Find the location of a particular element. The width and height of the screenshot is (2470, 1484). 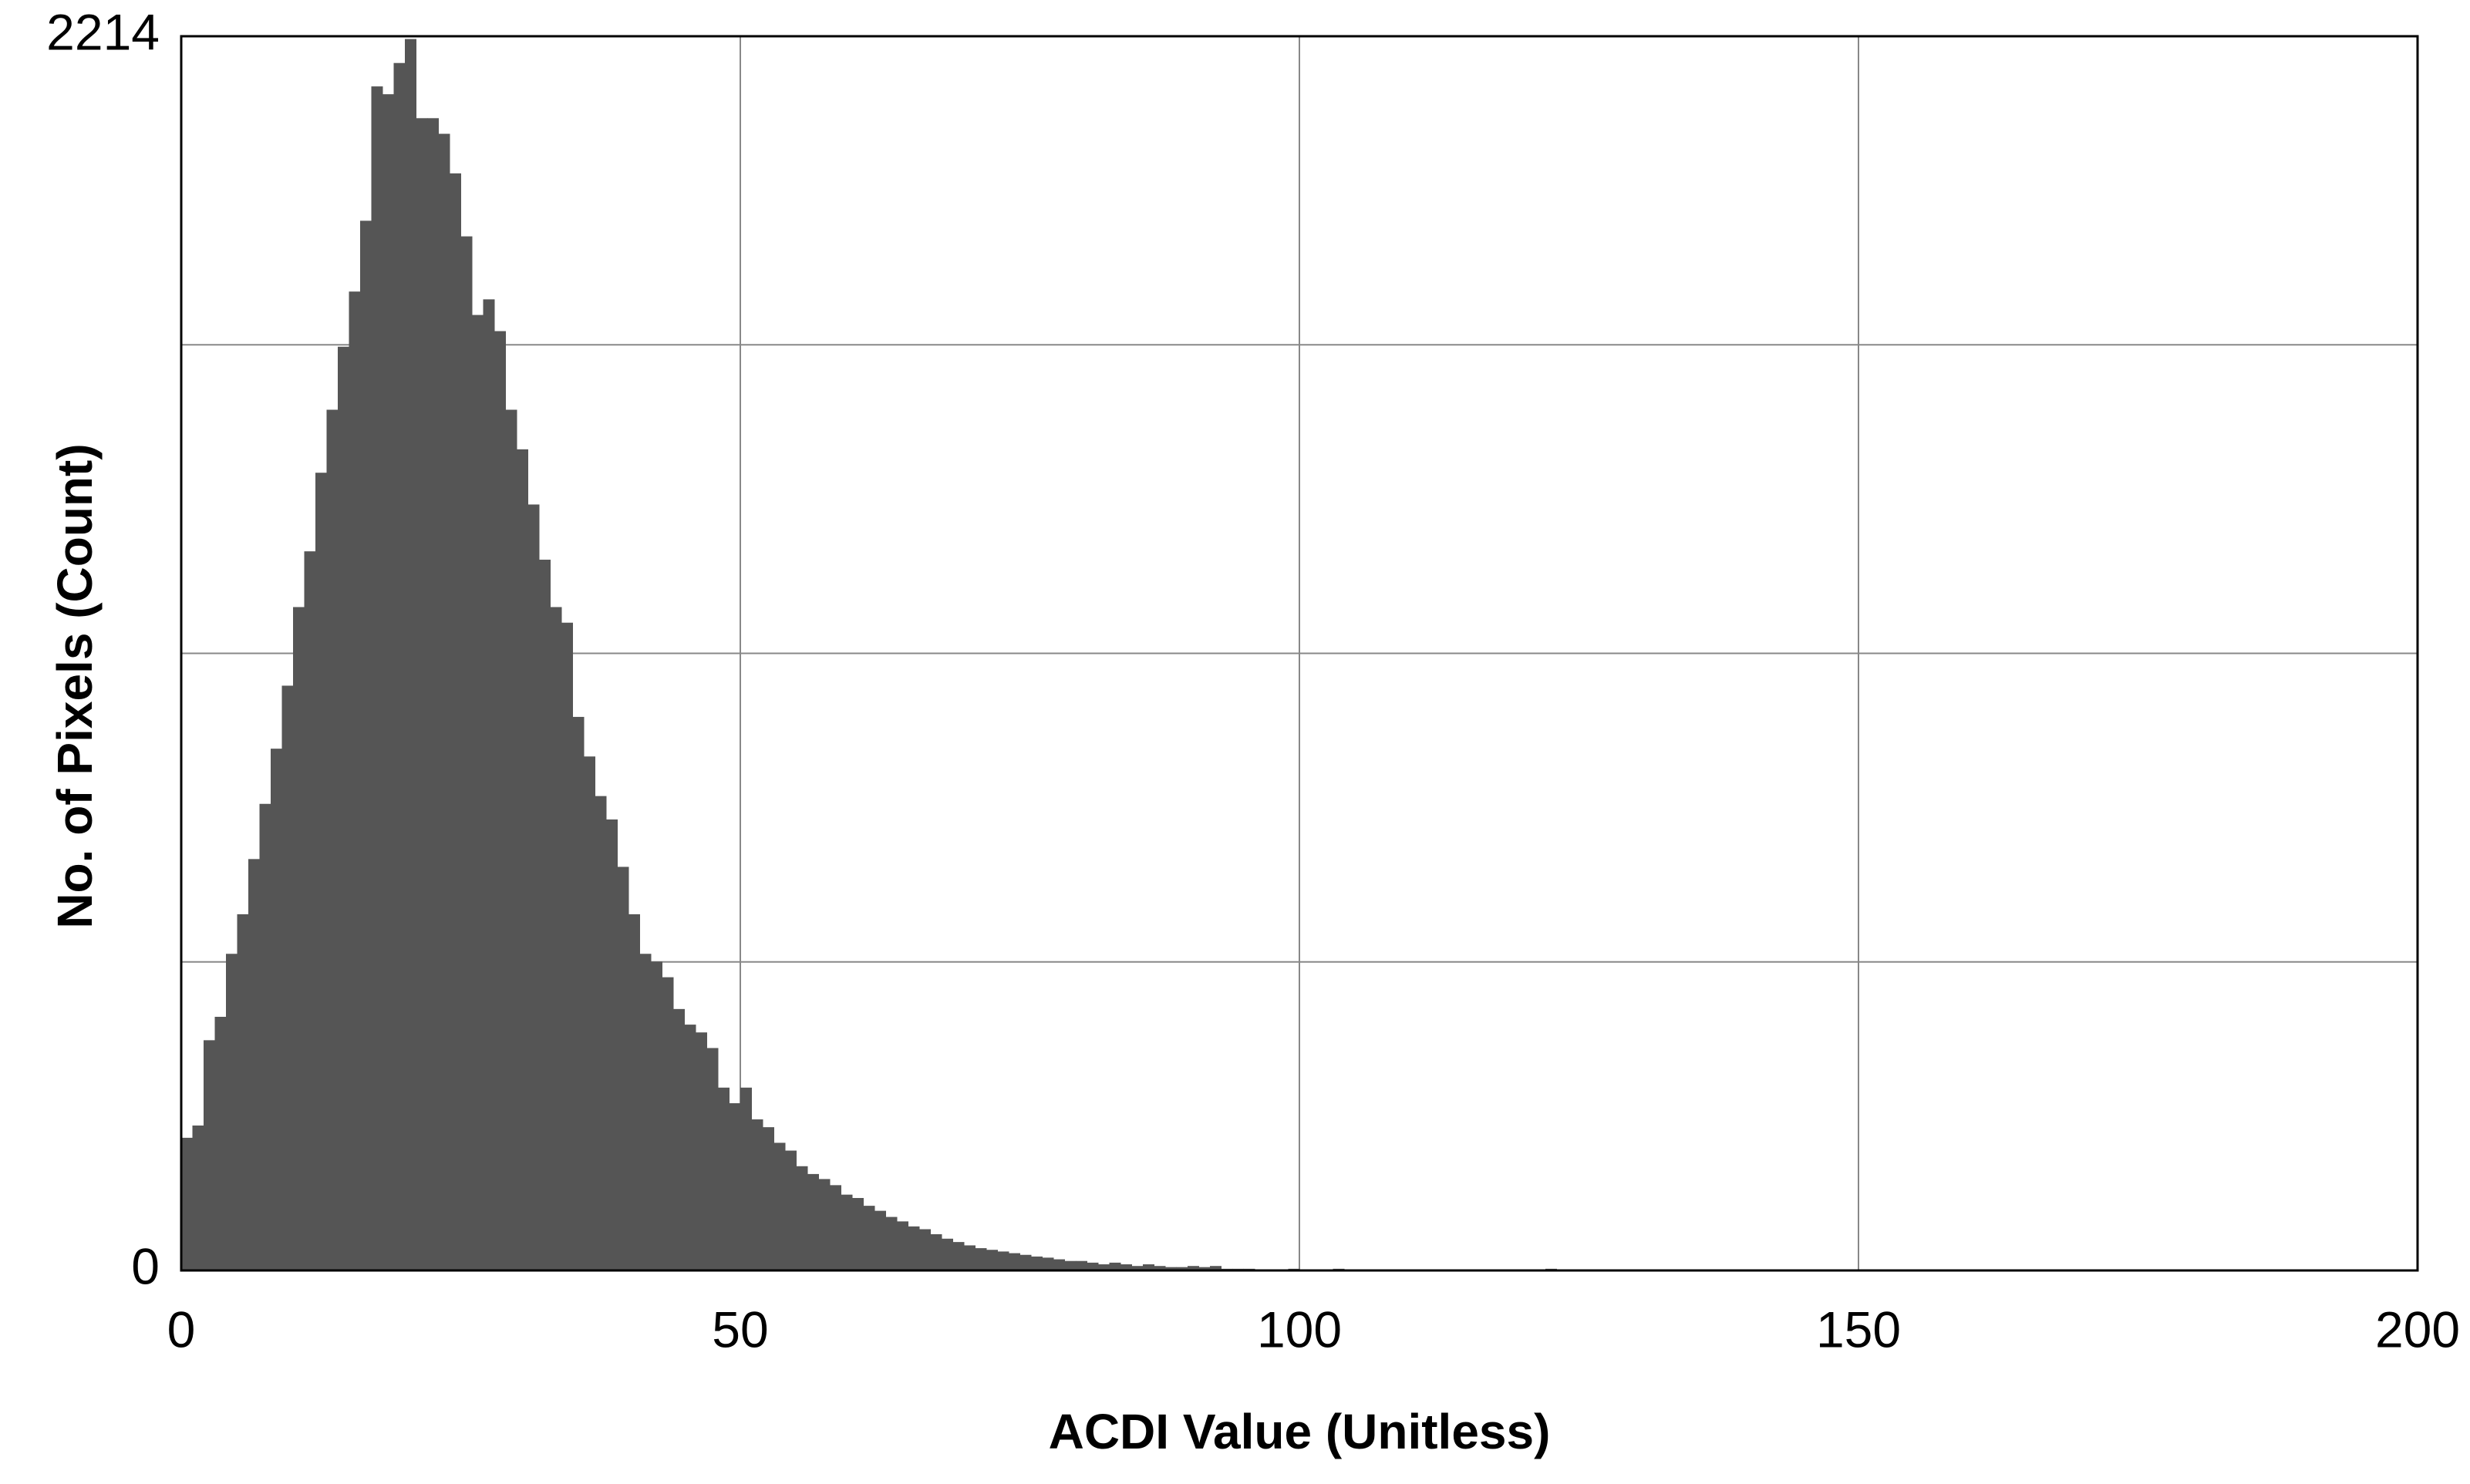

x-tick-label: 100 is located at coordinates (1300, 1329).